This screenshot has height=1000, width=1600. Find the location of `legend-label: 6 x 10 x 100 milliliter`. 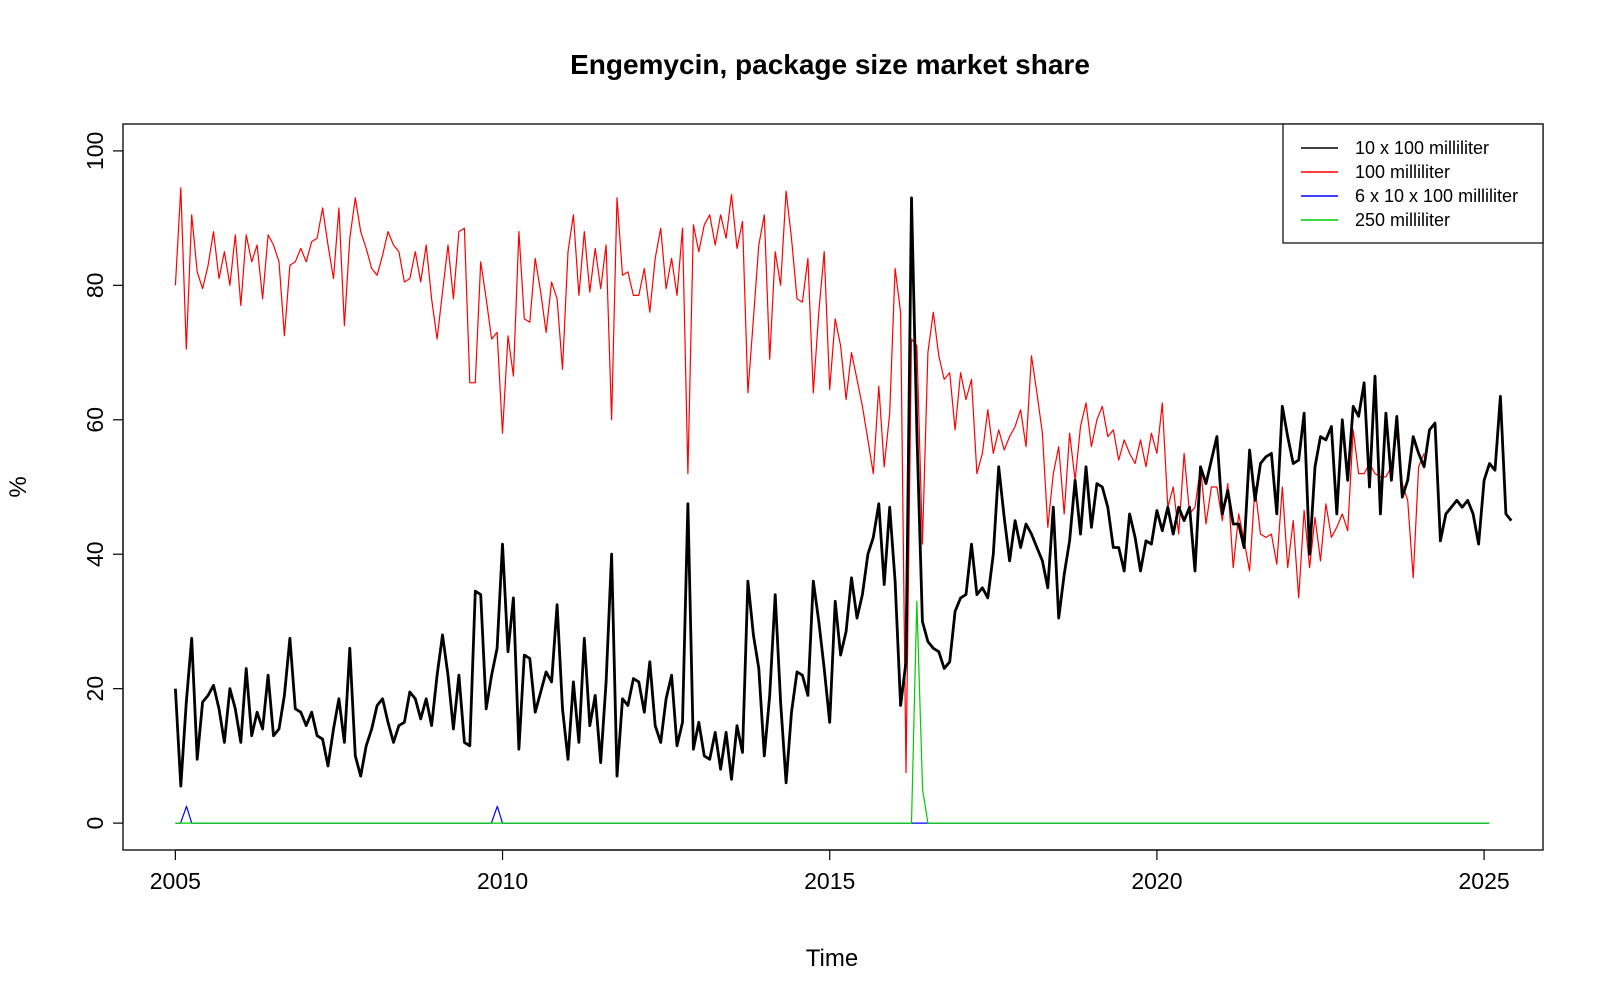

legend-label: 6 x 10 x 100 milliliter is located at coordinates (1436, 196).